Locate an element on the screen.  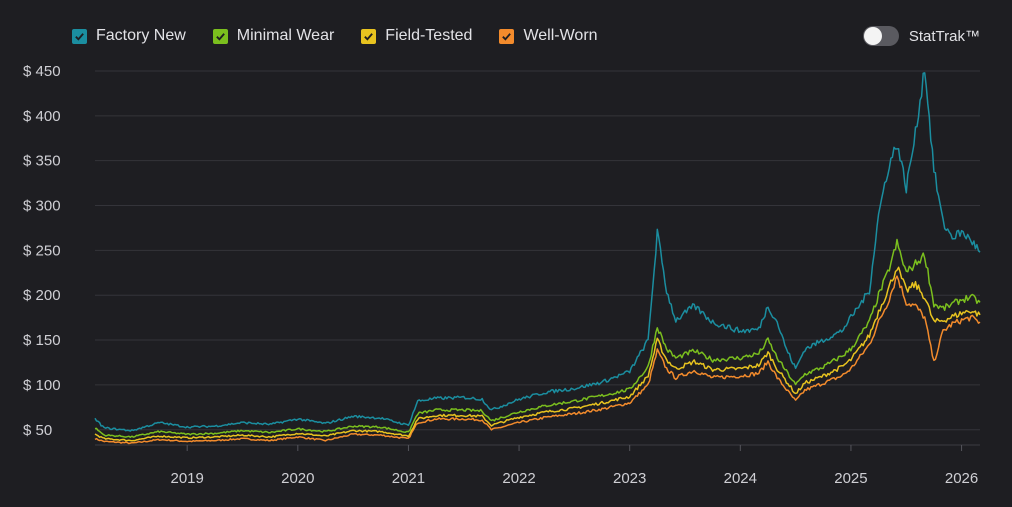
y-tick-label: $ 350 is located at coordinates (42, 161).